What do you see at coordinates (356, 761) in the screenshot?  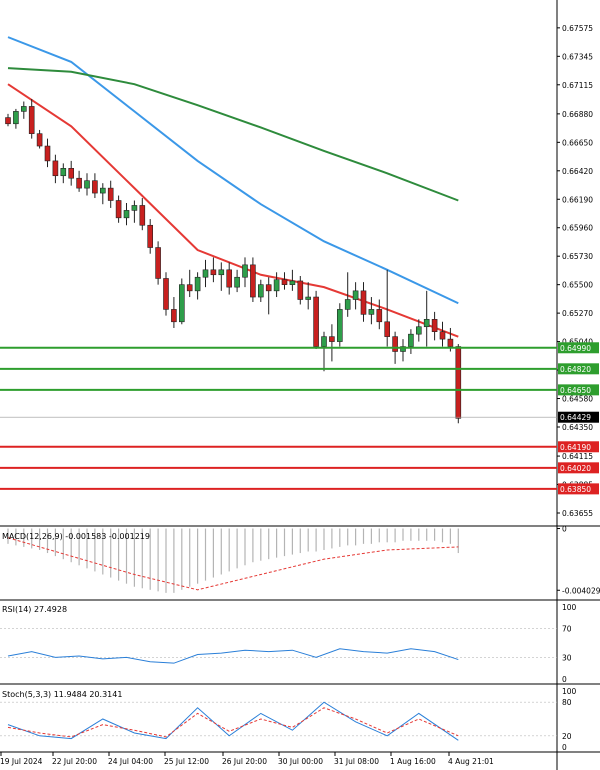 I see `time-tick-label: 31 Jul 08:00` at bounding box center [356, 761].